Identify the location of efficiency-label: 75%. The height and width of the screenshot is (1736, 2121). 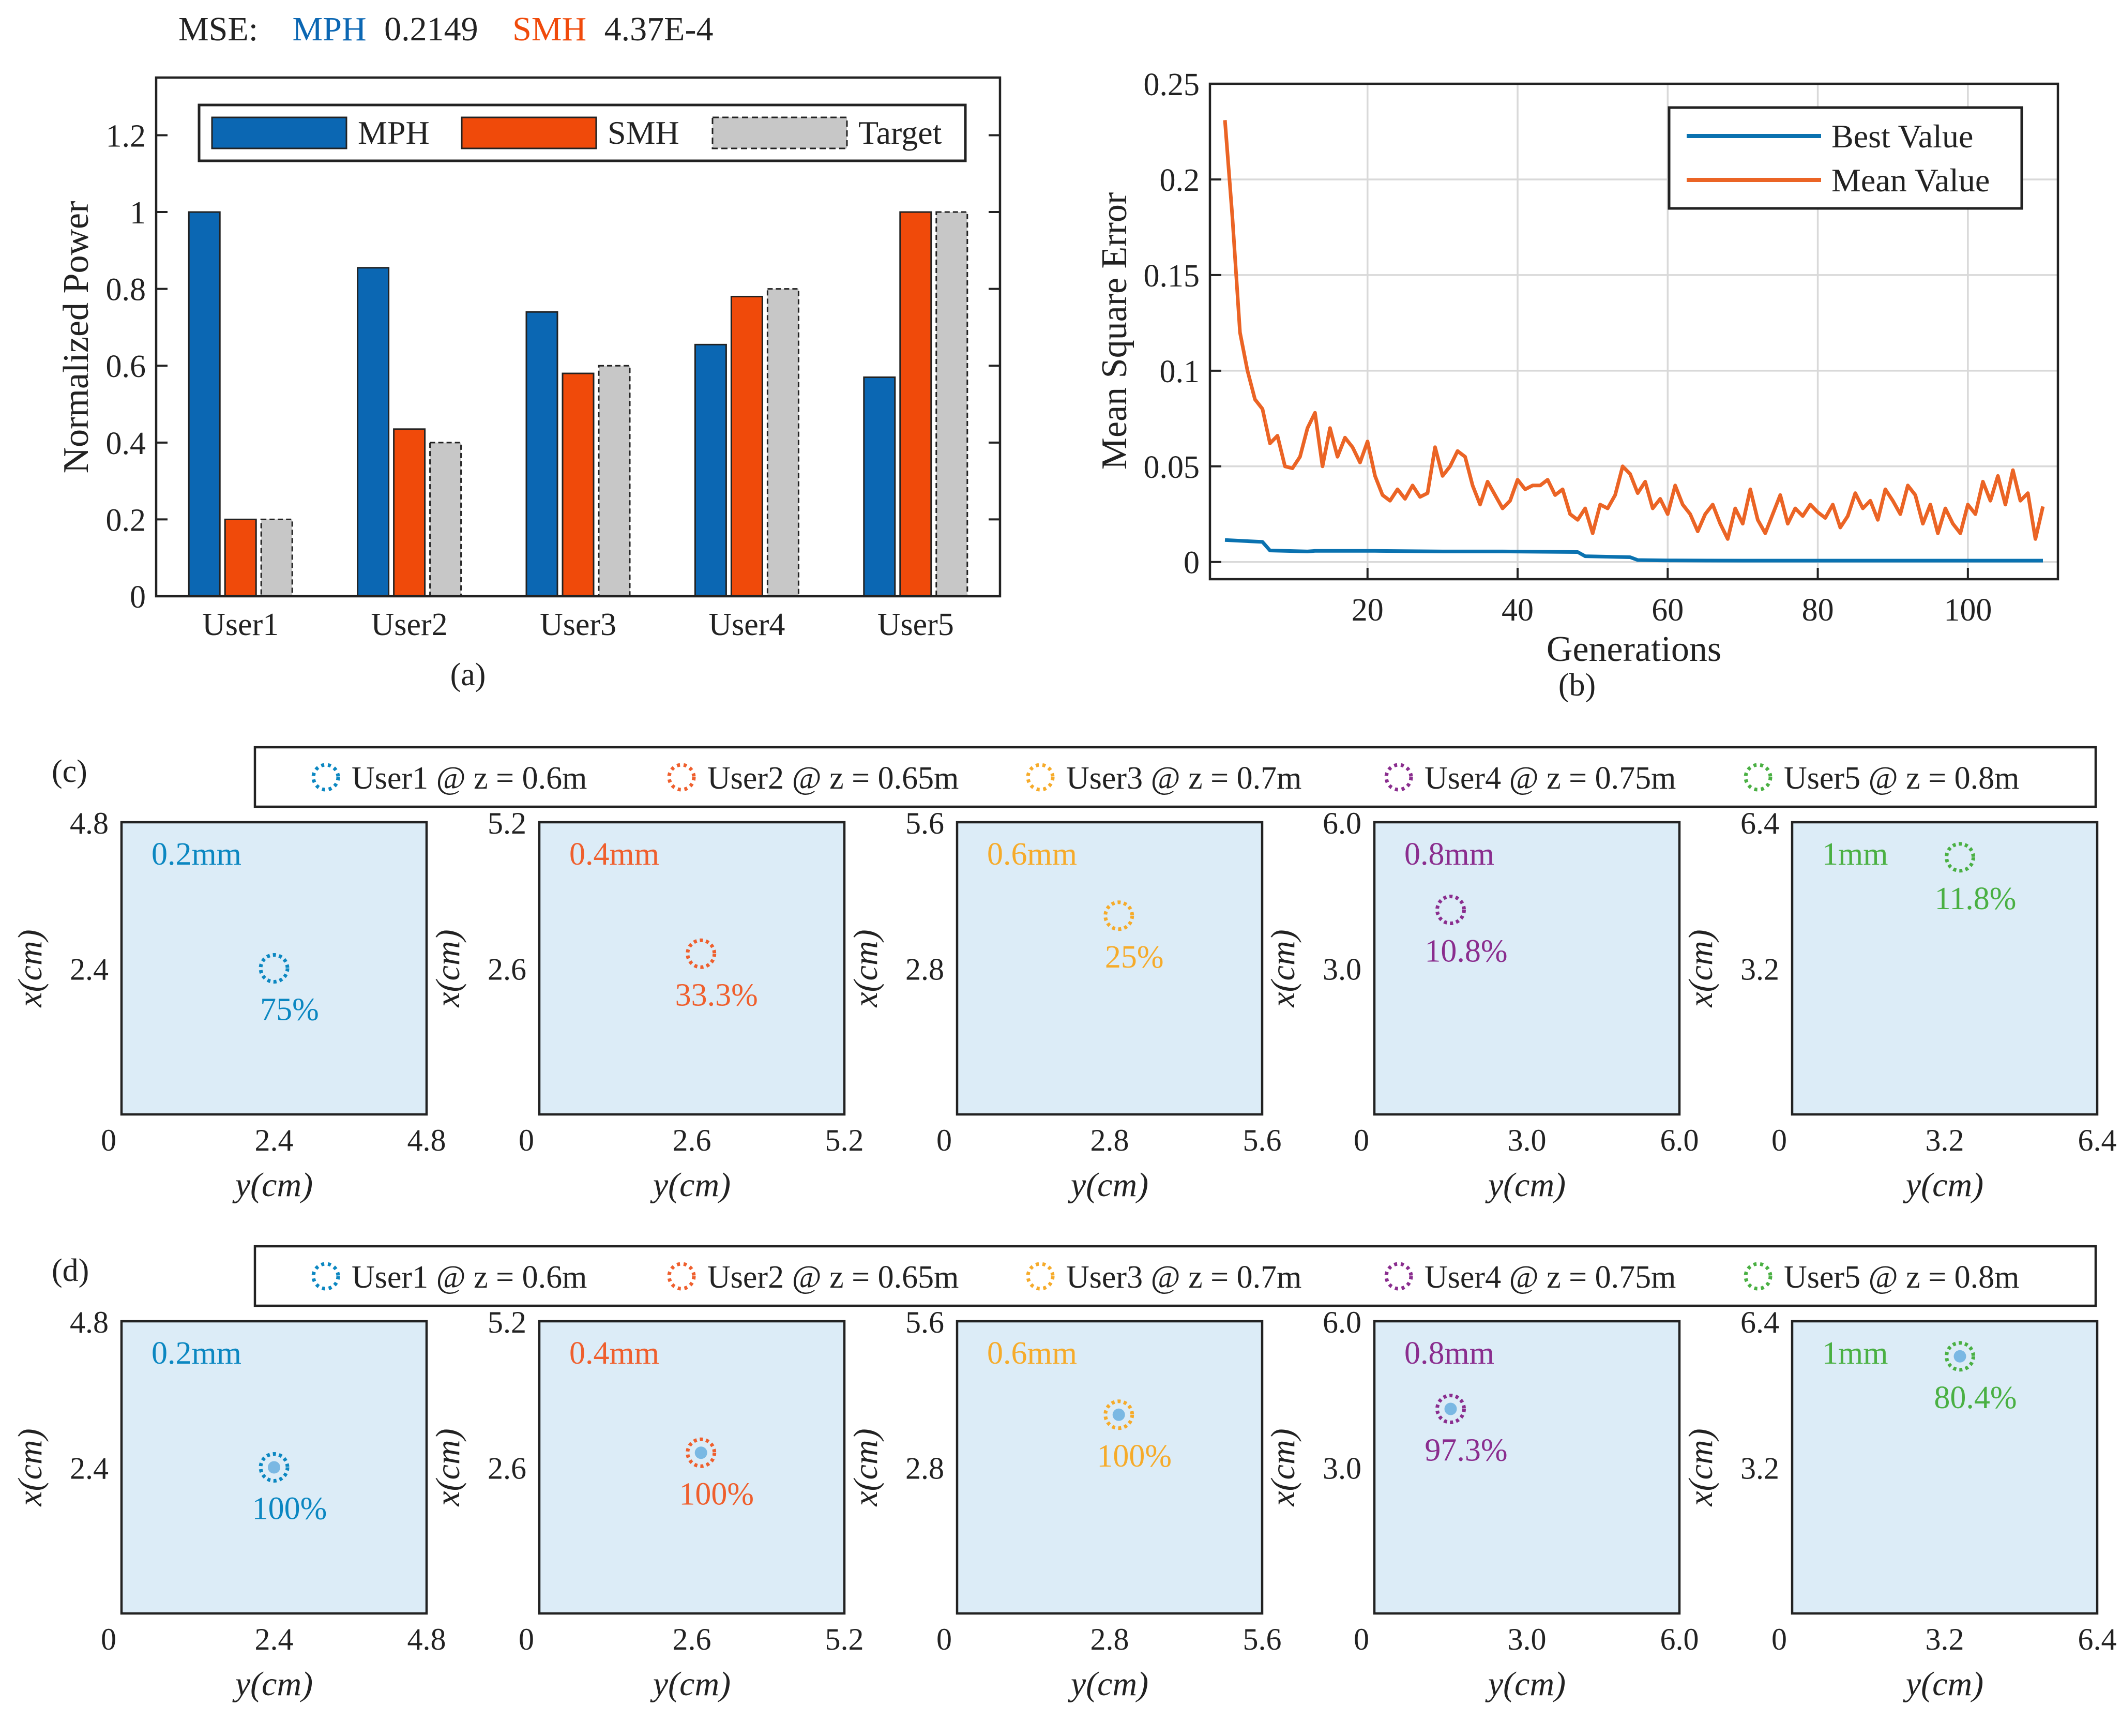
(290, 1010).